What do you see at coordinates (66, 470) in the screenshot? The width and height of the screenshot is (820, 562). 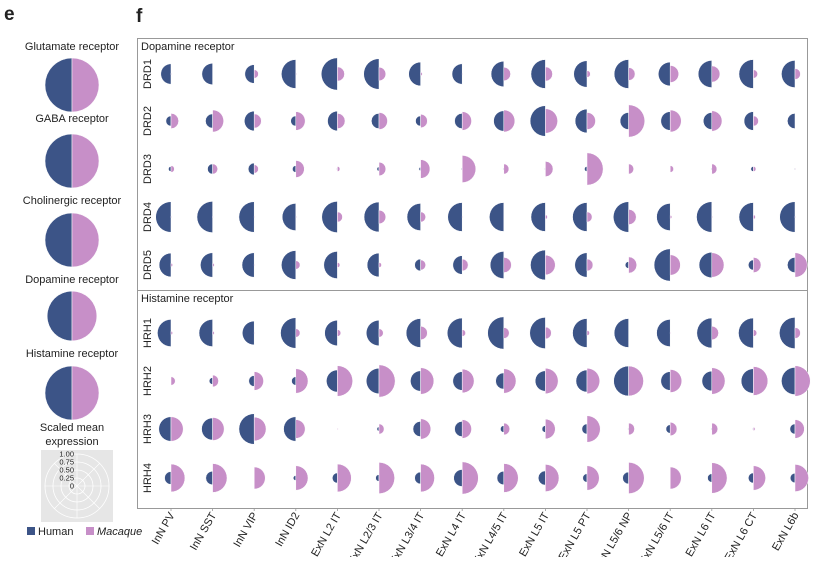 I see `scale-tick-label: 0.50` at bounding box center [66, 470].